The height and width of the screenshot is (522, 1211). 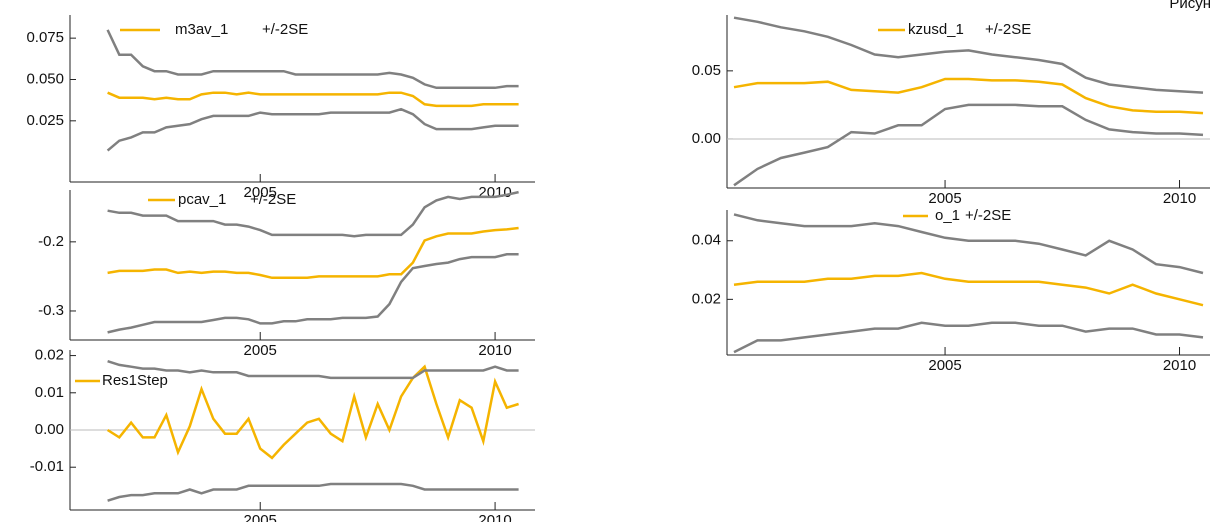 I want to click on y-tick-label: 0.050, so click(x=45, y=78).